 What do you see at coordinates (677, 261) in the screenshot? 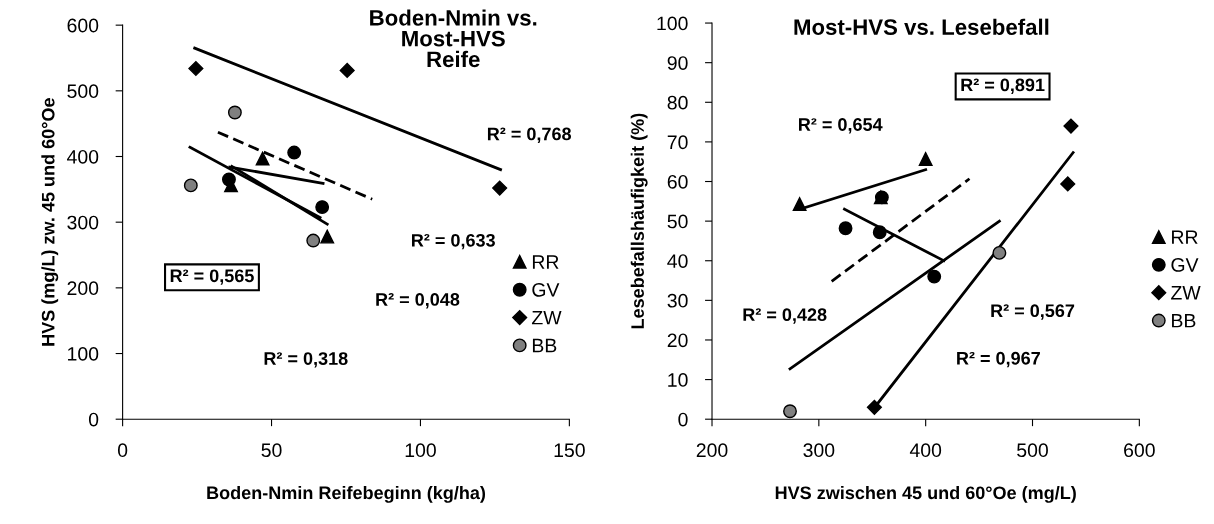
I see `y-tick-label: 40` at bounding box center [677, 261].